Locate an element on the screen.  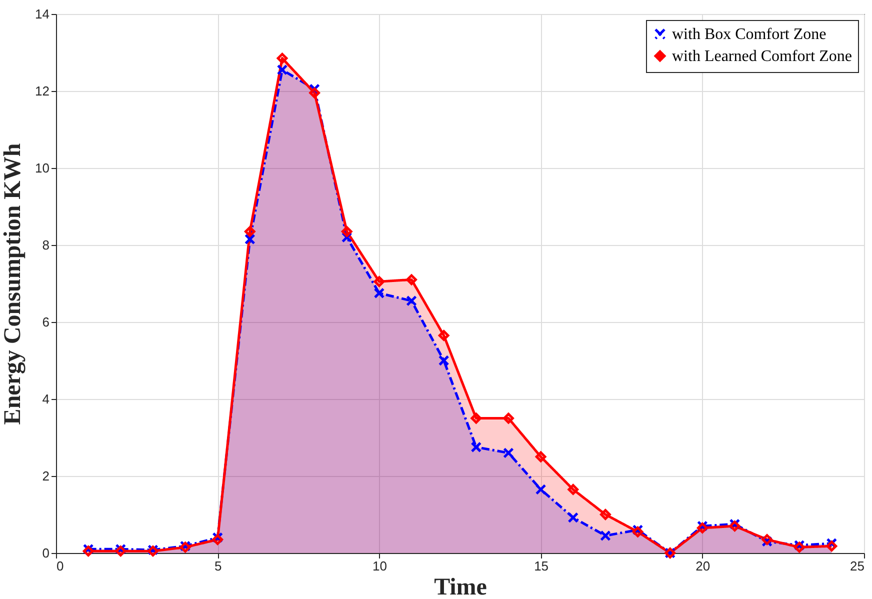
x-axis-title: Time is located at coordinates (461, 586).